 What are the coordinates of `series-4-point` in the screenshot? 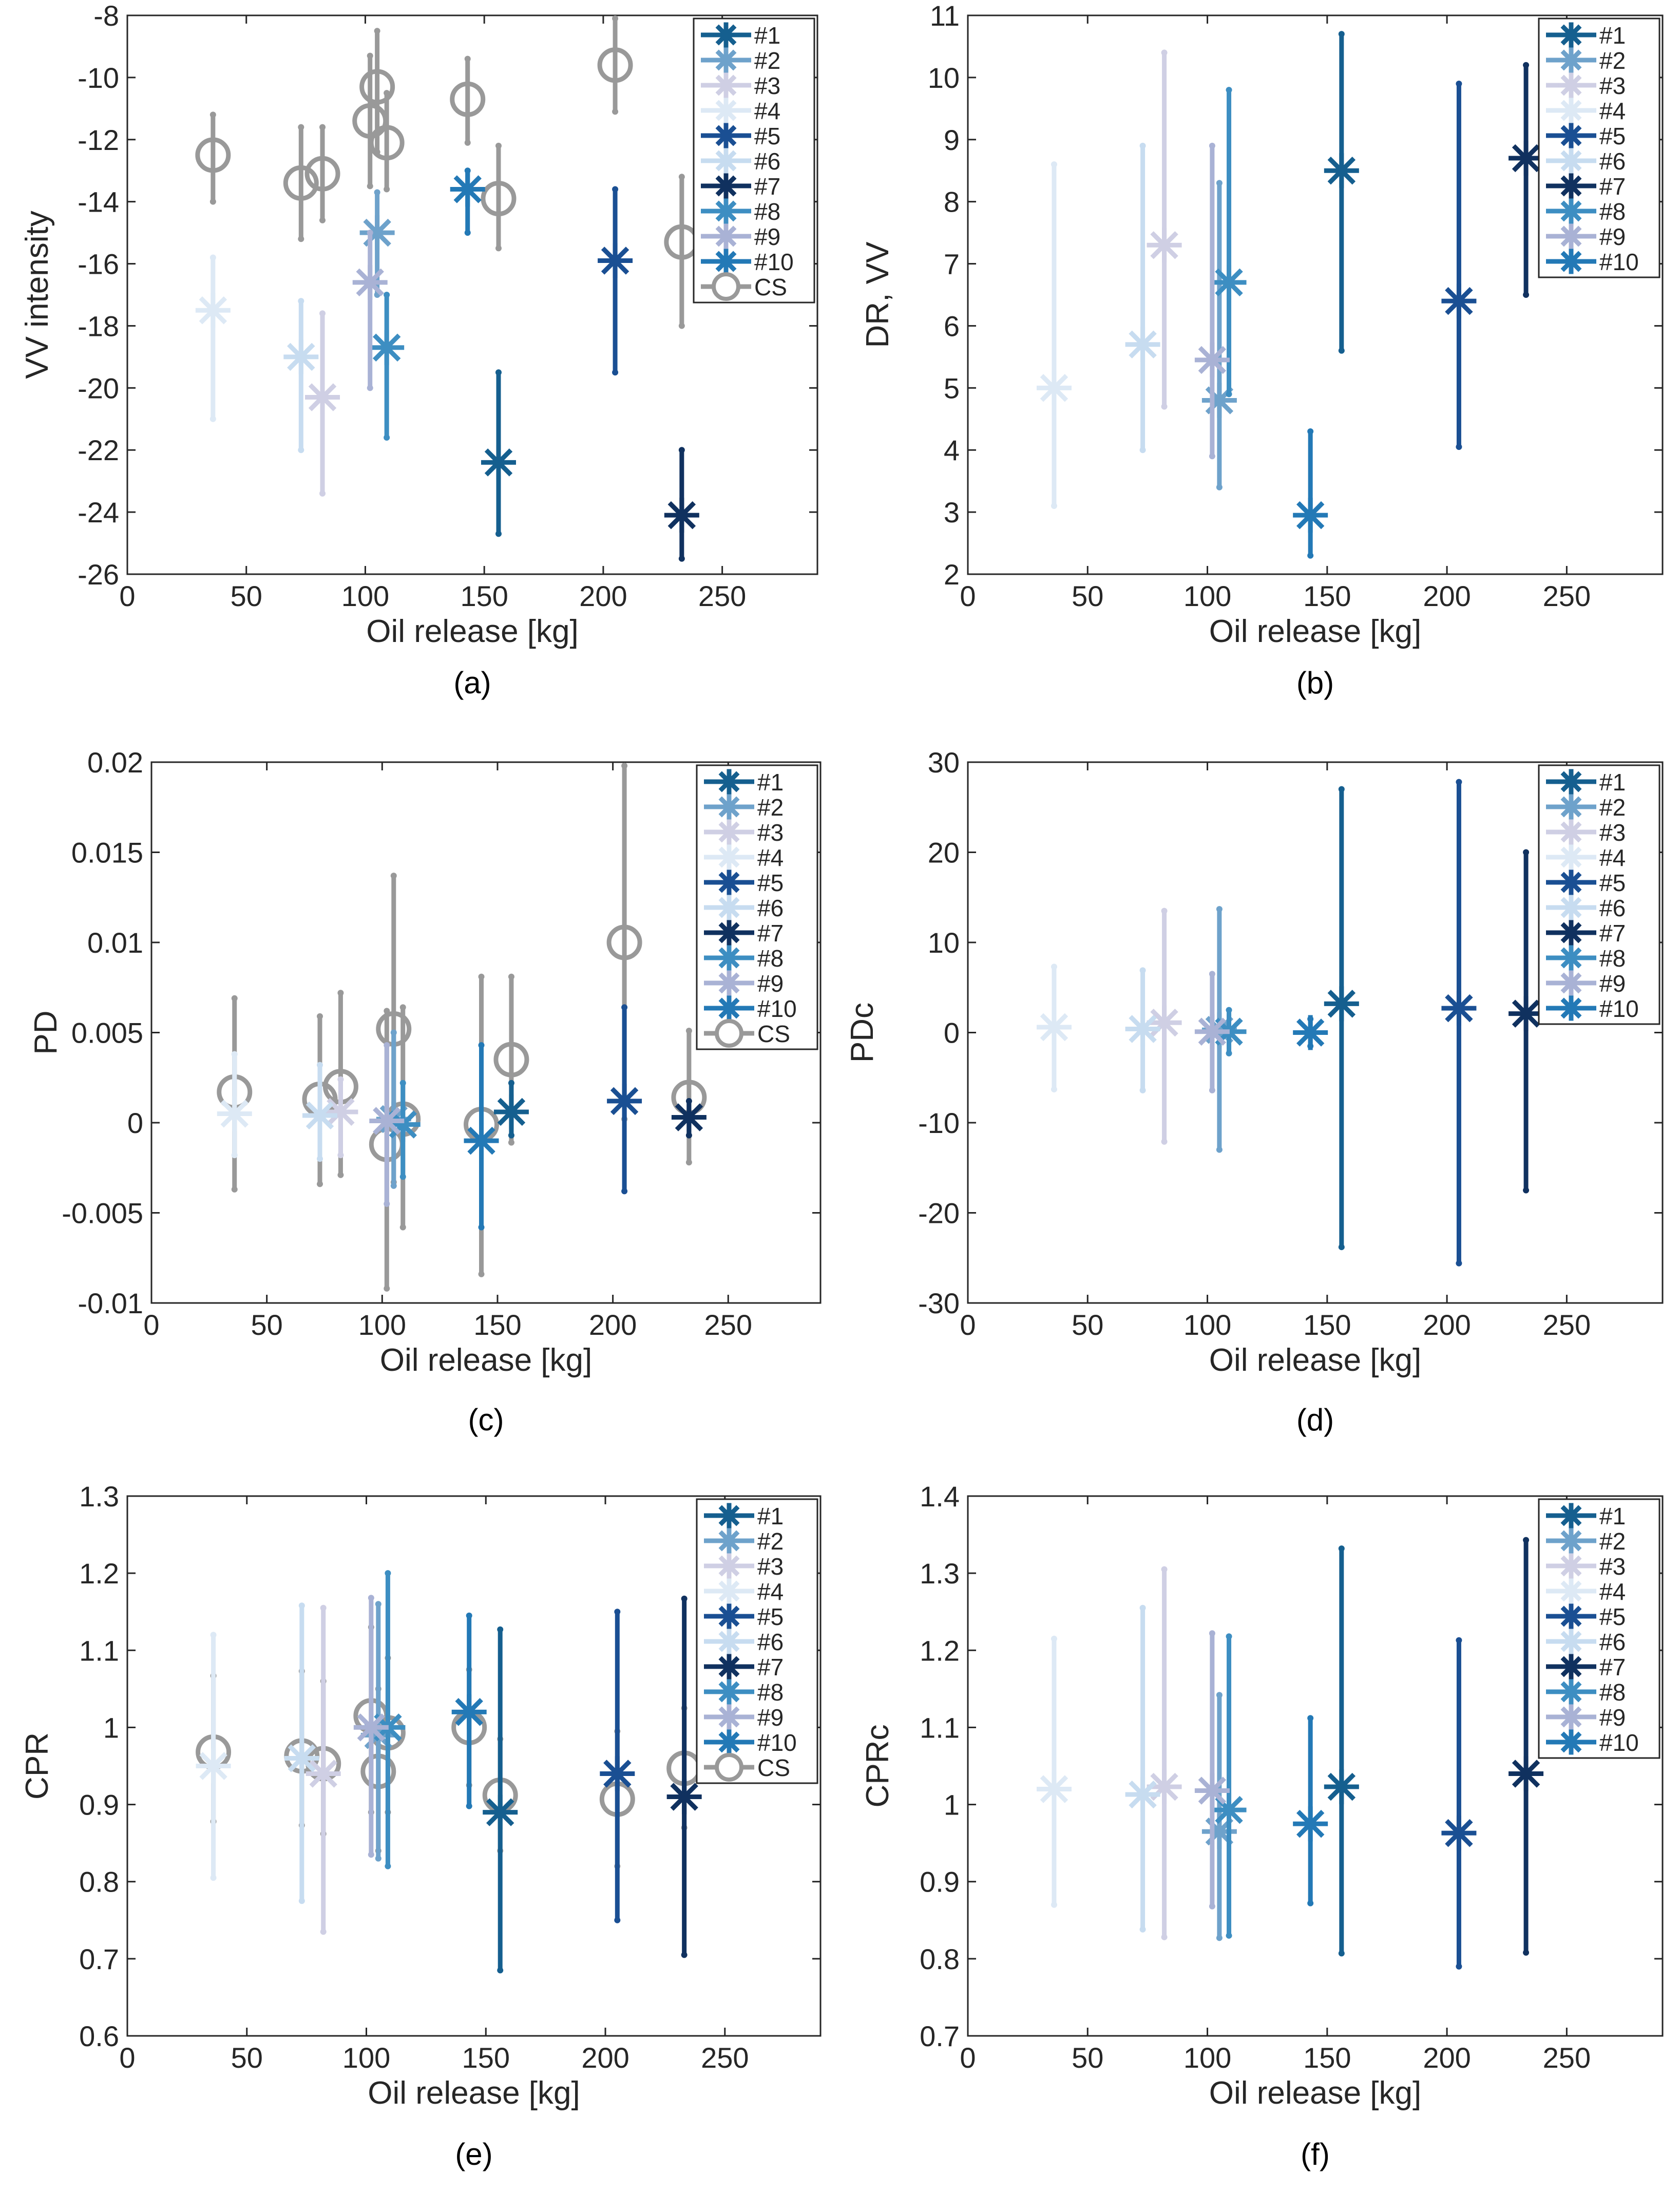 It's located at (213, 310).